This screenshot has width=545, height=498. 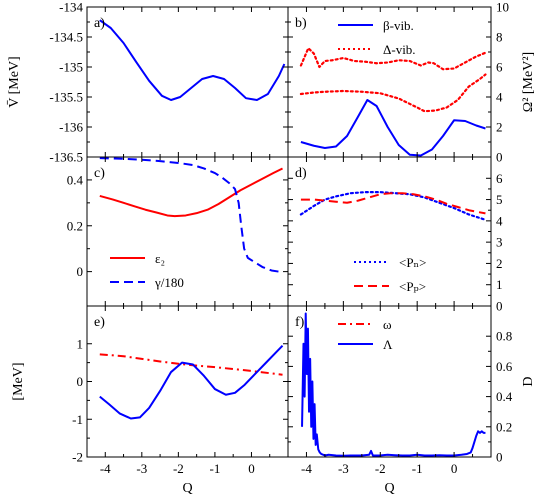 What do you see at coordinates (66, 157) in the screenshot?
I see `y-tick-label: -136.5` at bounding box center [66, 157].